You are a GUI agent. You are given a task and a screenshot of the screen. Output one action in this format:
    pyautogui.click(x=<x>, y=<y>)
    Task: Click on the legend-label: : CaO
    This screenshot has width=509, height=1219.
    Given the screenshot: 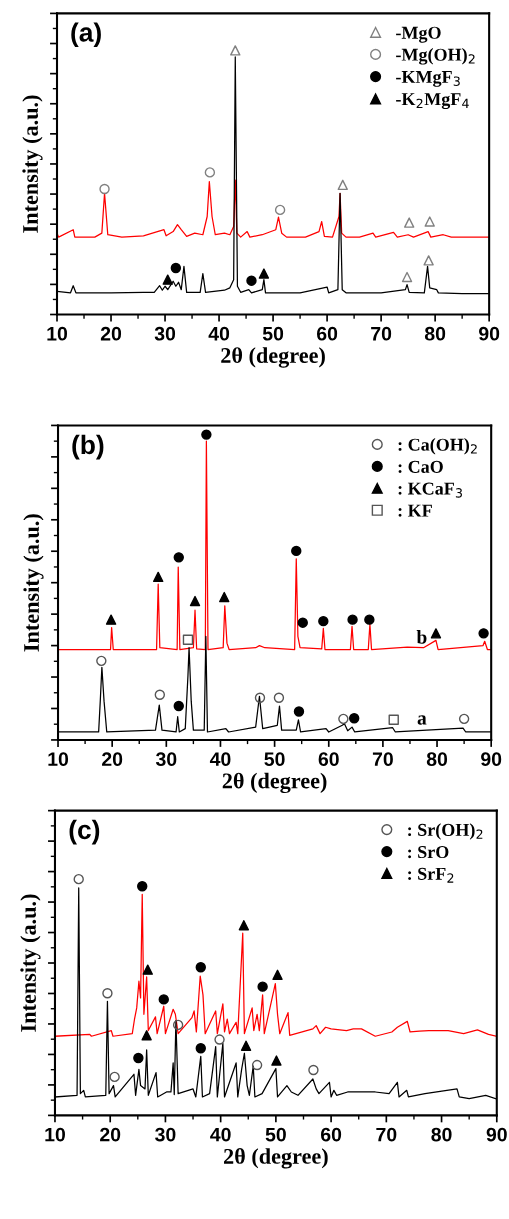 What is the action you would take?
    pyautogui.click(x=420, y=466)
    